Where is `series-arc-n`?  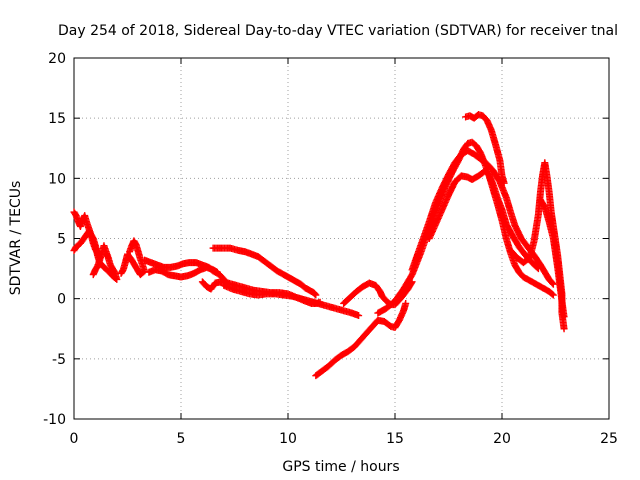
series-arc-n is located at coordinates (485, 149).